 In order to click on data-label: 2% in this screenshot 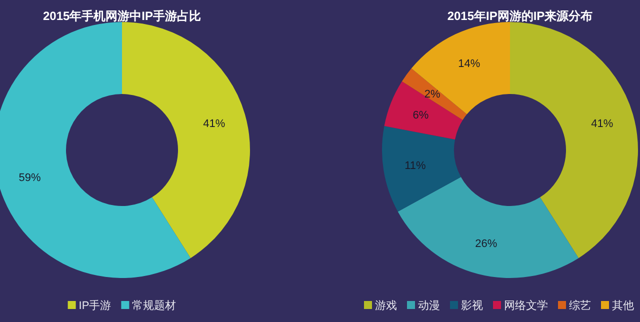, I will do `click(432, 94)`.